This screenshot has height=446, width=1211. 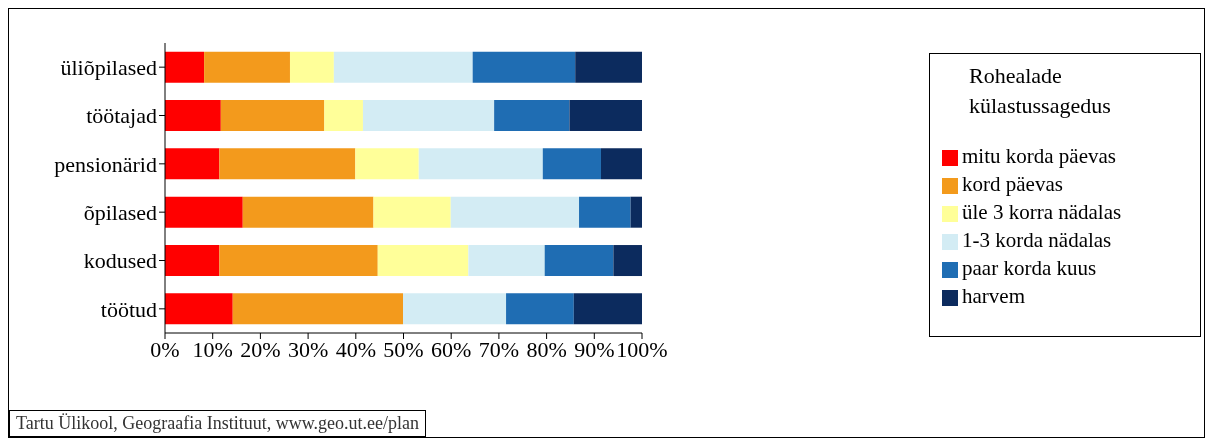 What do you see at coordinates (217, 423) in the screenshot?
I see `text: Tartu Ülikool, Geograafia Instituut, www.geo.ut.ee/plan` at bounding box center [217, 423].